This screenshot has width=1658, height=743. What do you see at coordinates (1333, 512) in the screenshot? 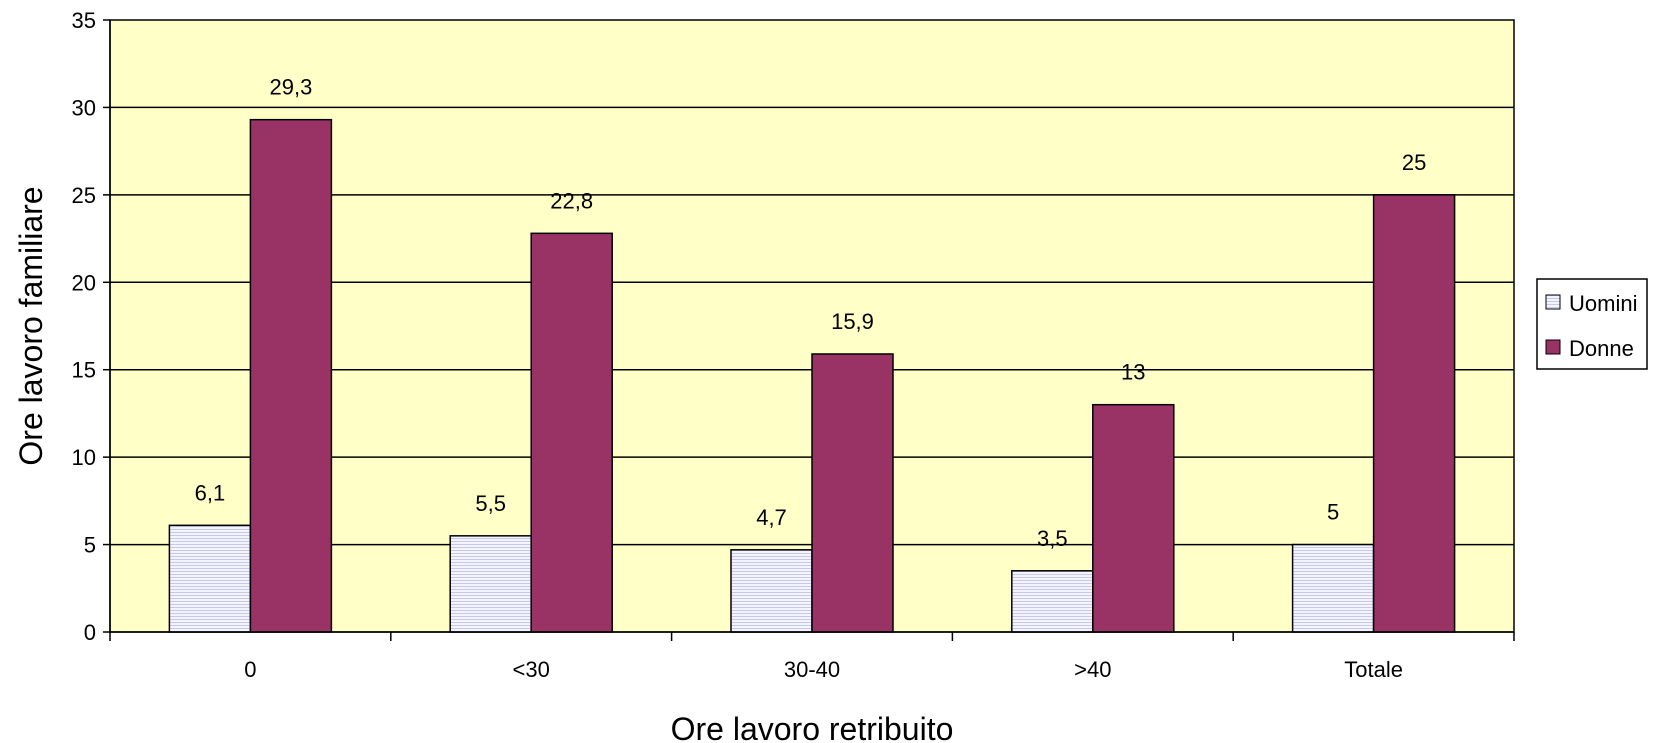
I see `data-label: 5` at bounding box center [1333, 512].